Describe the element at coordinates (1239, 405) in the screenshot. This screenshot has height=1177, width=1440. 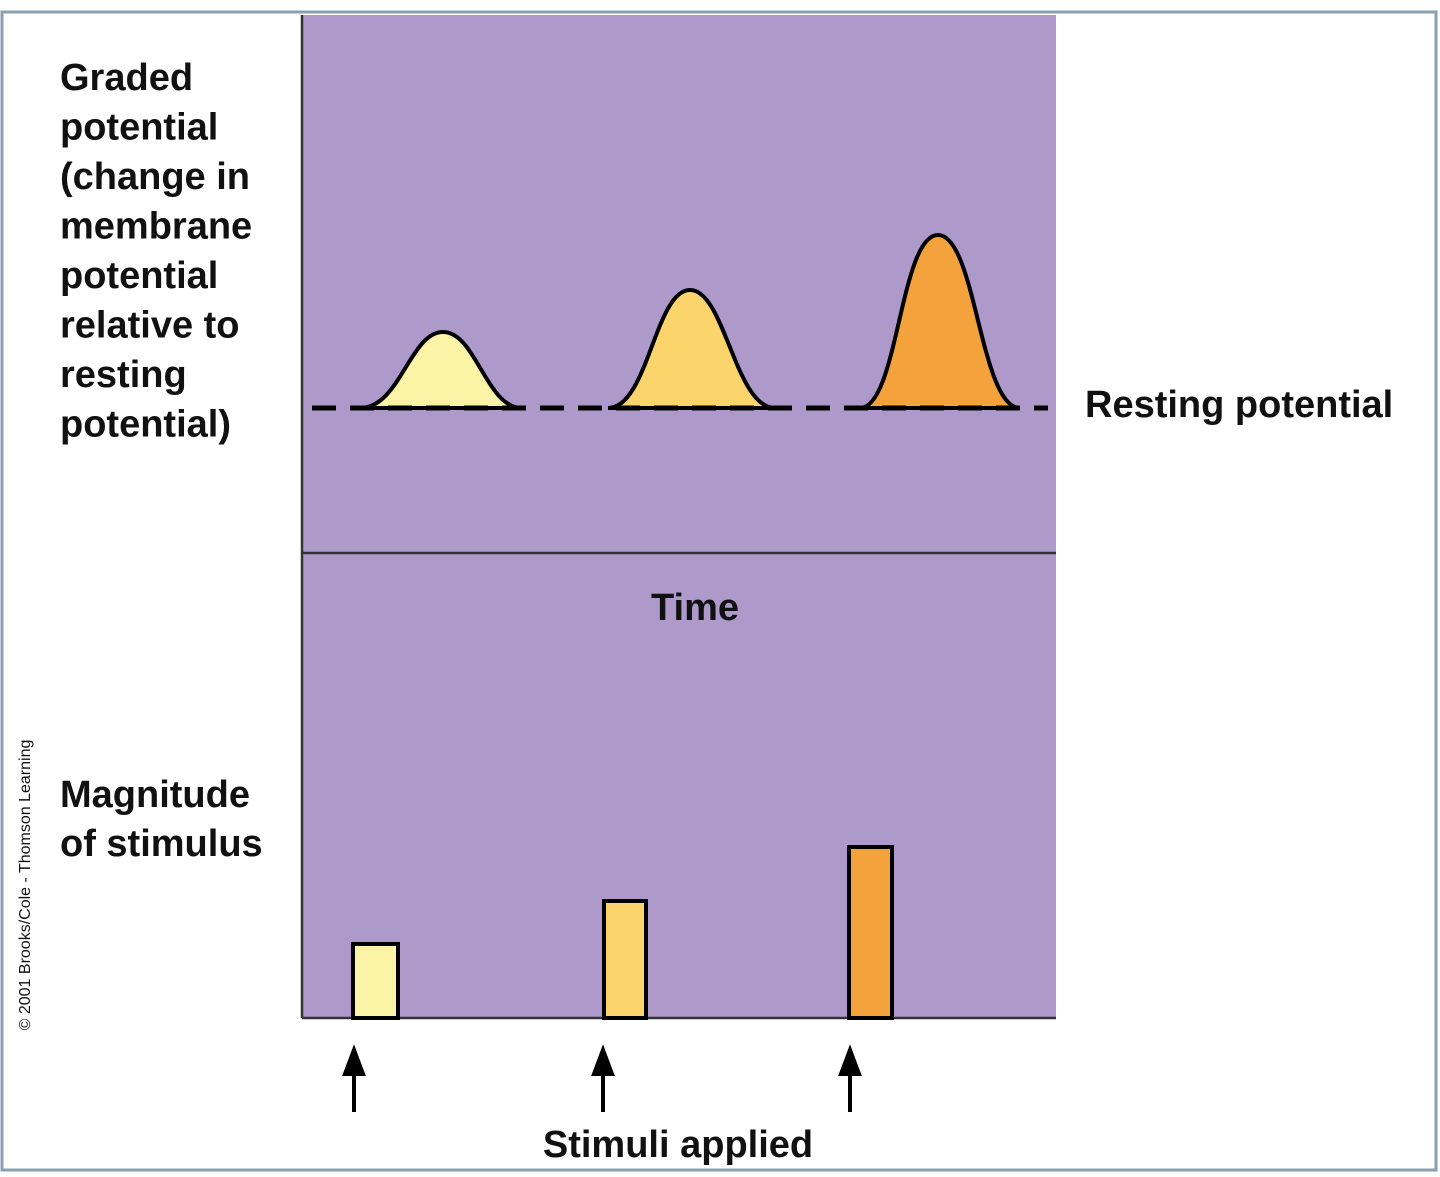
I see `resting-label: Resting potential` at that location.